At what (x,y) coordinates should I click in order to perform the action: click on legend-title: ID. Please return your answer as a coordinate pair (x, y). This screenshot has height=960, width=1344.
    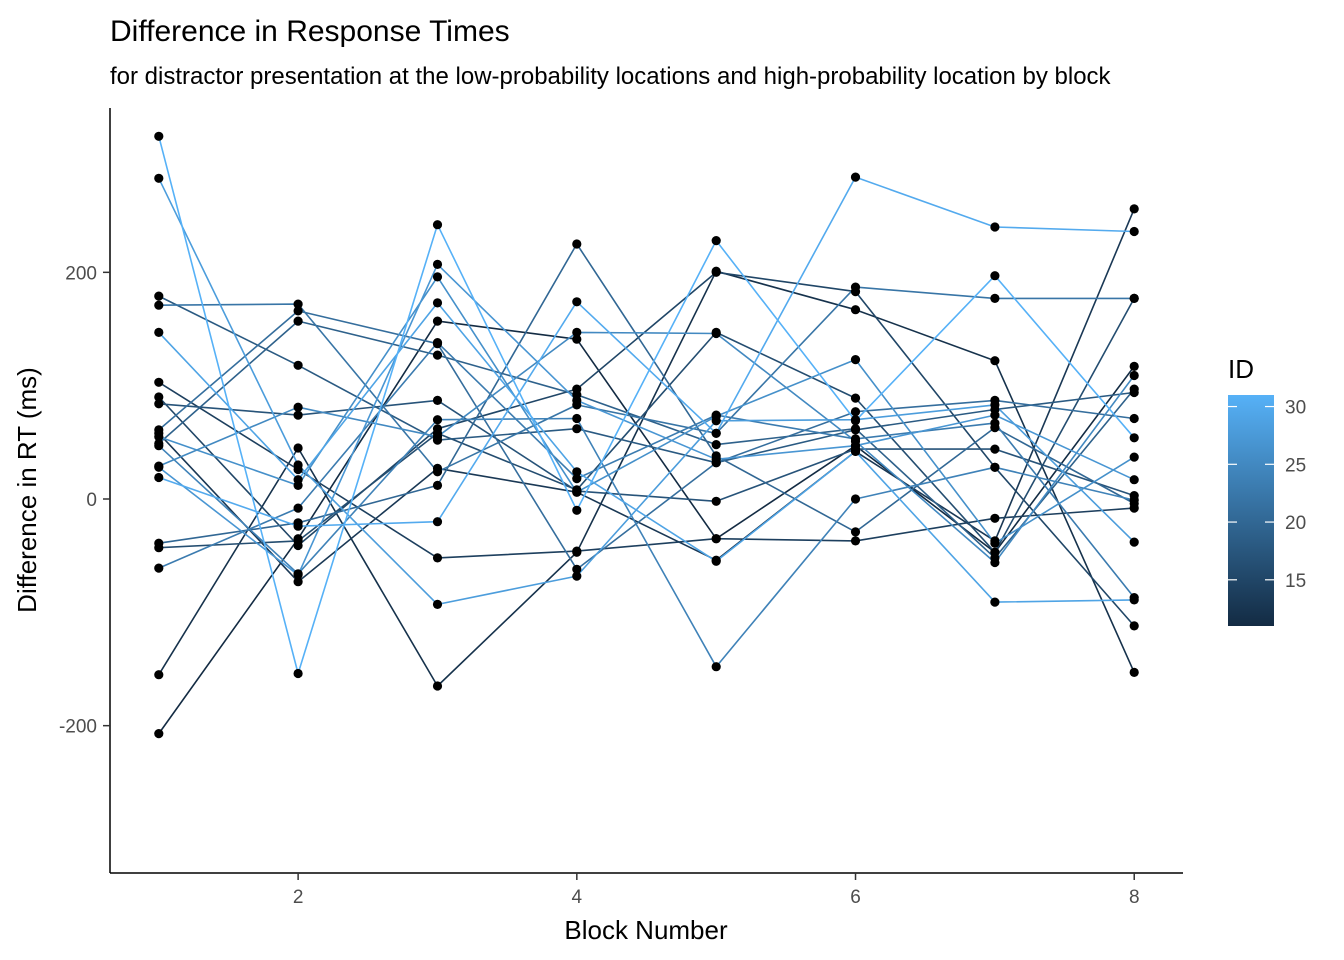
    Looking at the image, I should click on (1241, 369).